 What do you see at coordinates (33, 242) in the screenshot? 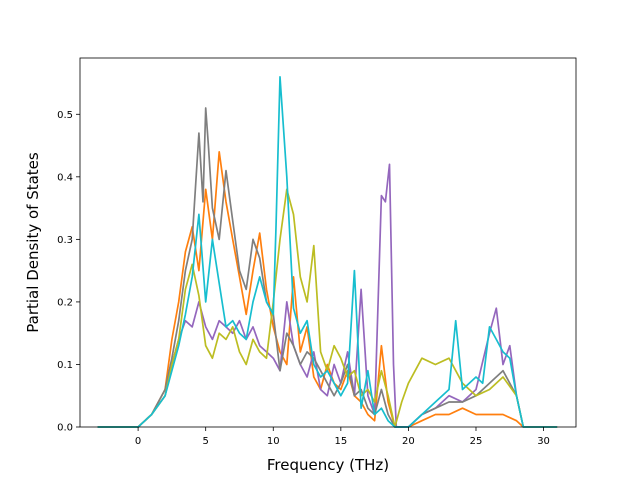
I see `y-axis-label: Partial Density of States` at bounding box center [33, 242].